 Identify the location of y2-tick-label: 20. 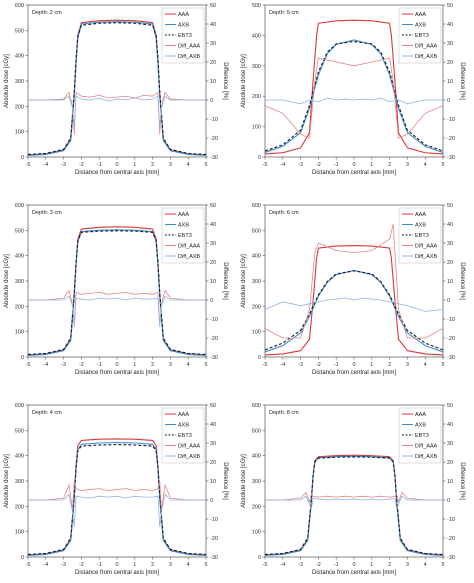
(213, 463).